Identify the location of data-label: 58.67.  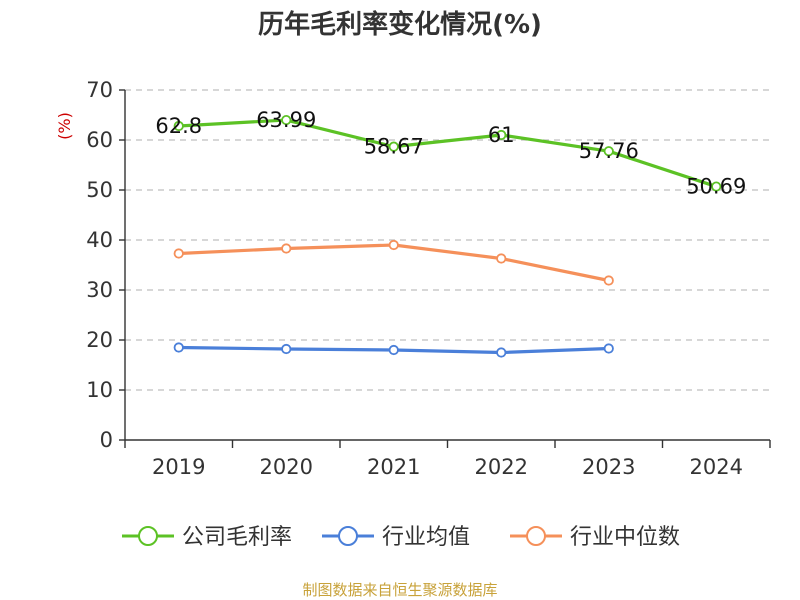
(394, 147).